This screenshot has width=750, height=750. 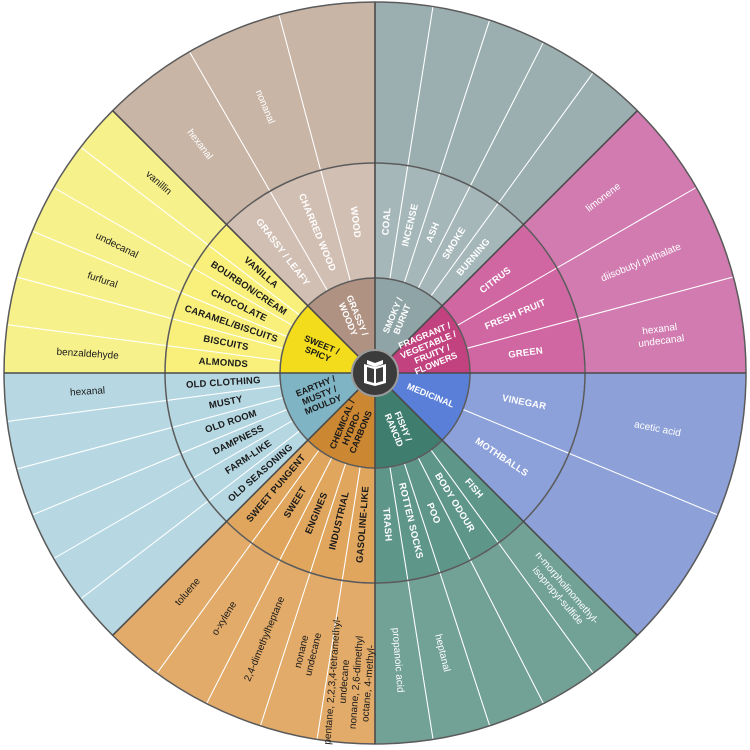 I want to click on descriptor-label: COAL, so click(x=386, y=221).